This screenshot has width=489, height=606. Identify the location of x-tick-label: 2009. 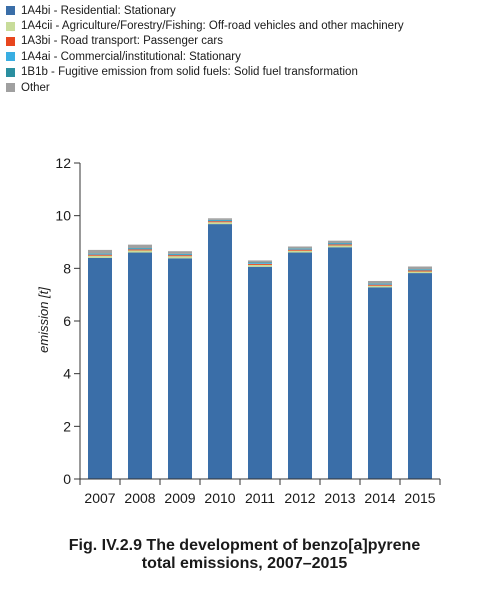
(179, 498).